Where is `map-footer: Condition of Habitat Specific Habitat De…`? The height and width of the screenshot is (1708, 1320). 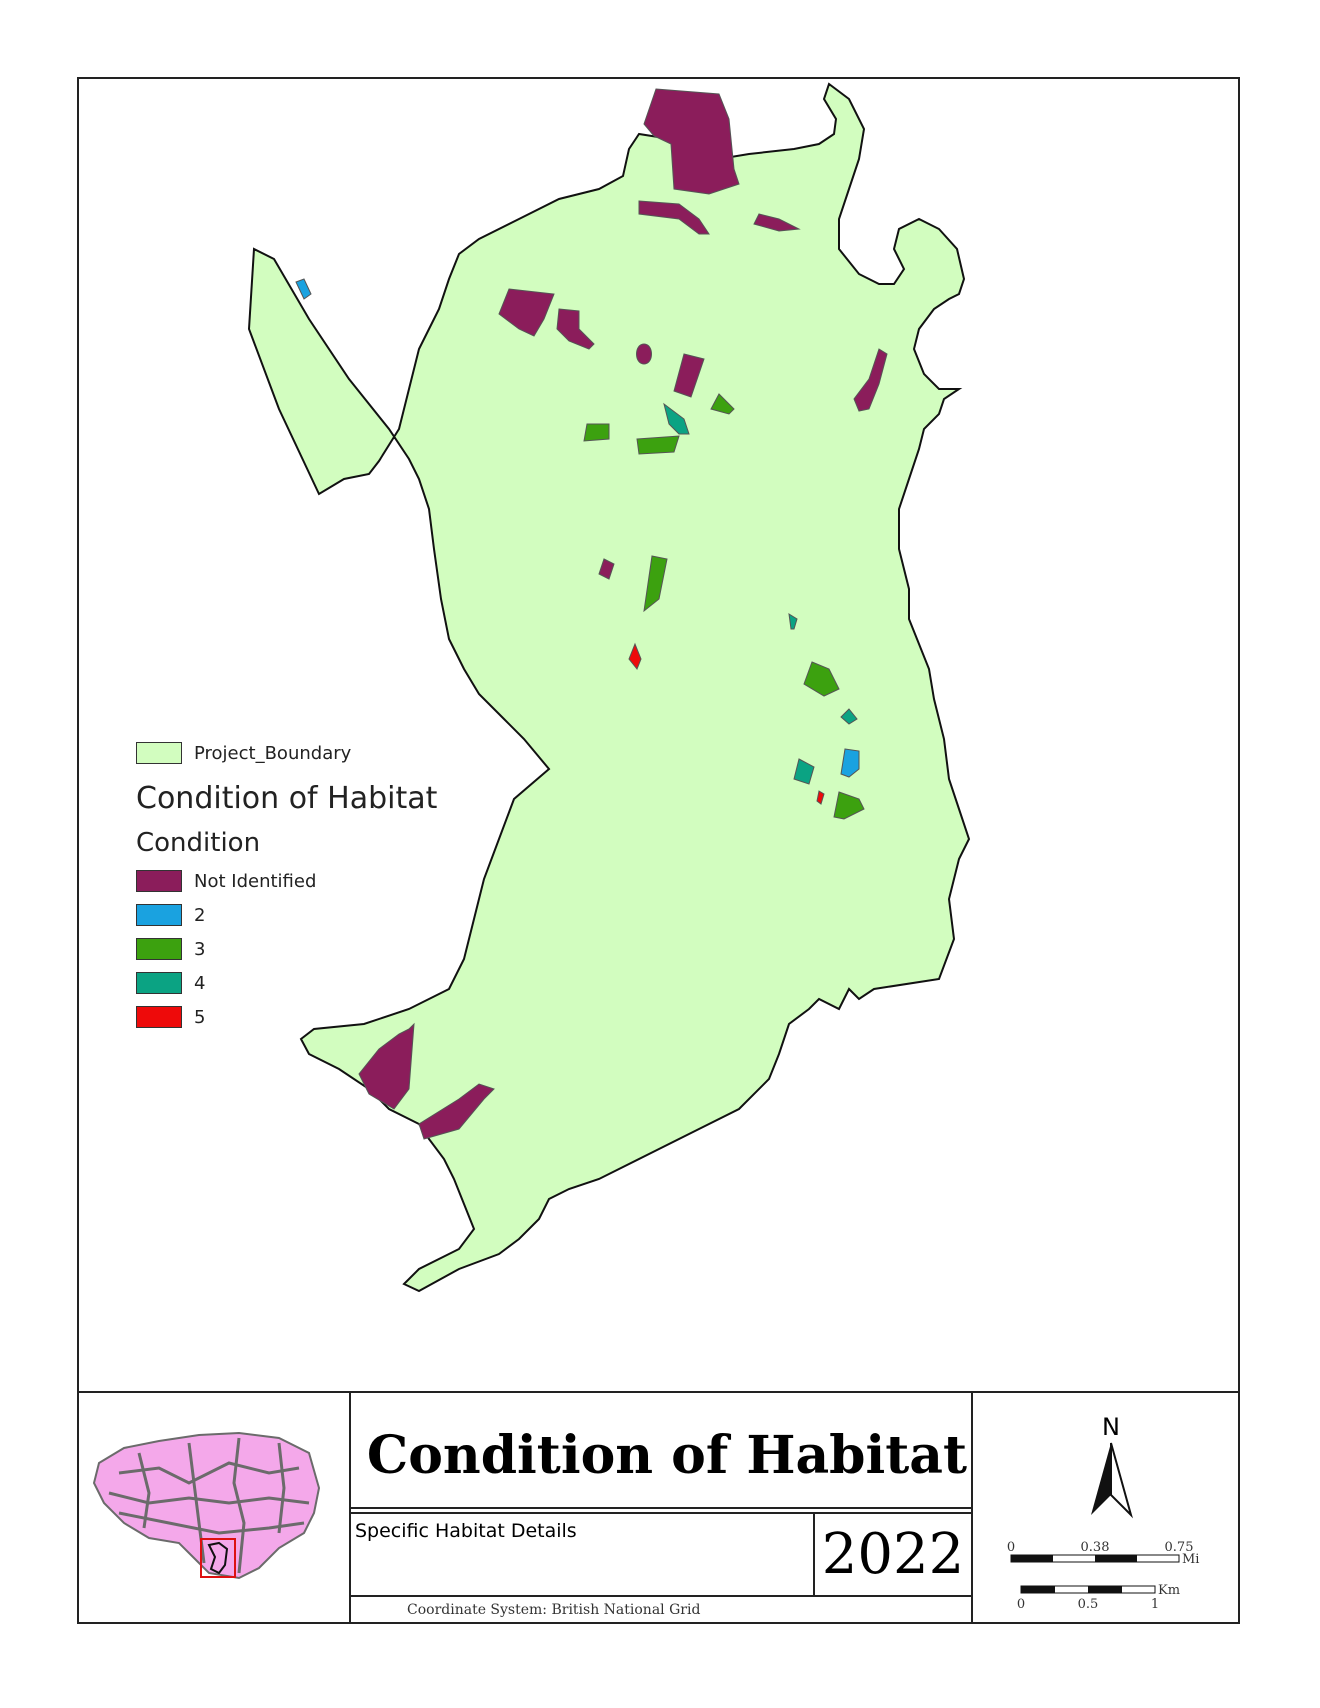
map-footer: Condition of Habitat Specific Habitat De… is located at coordinates (658, 1507).